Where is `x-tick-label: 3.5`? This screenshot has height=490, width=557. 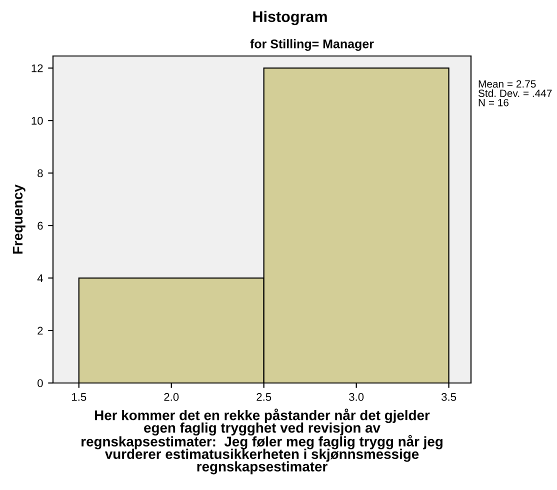
x-tick-label: 3.5 is located at coordinates (449, 397).